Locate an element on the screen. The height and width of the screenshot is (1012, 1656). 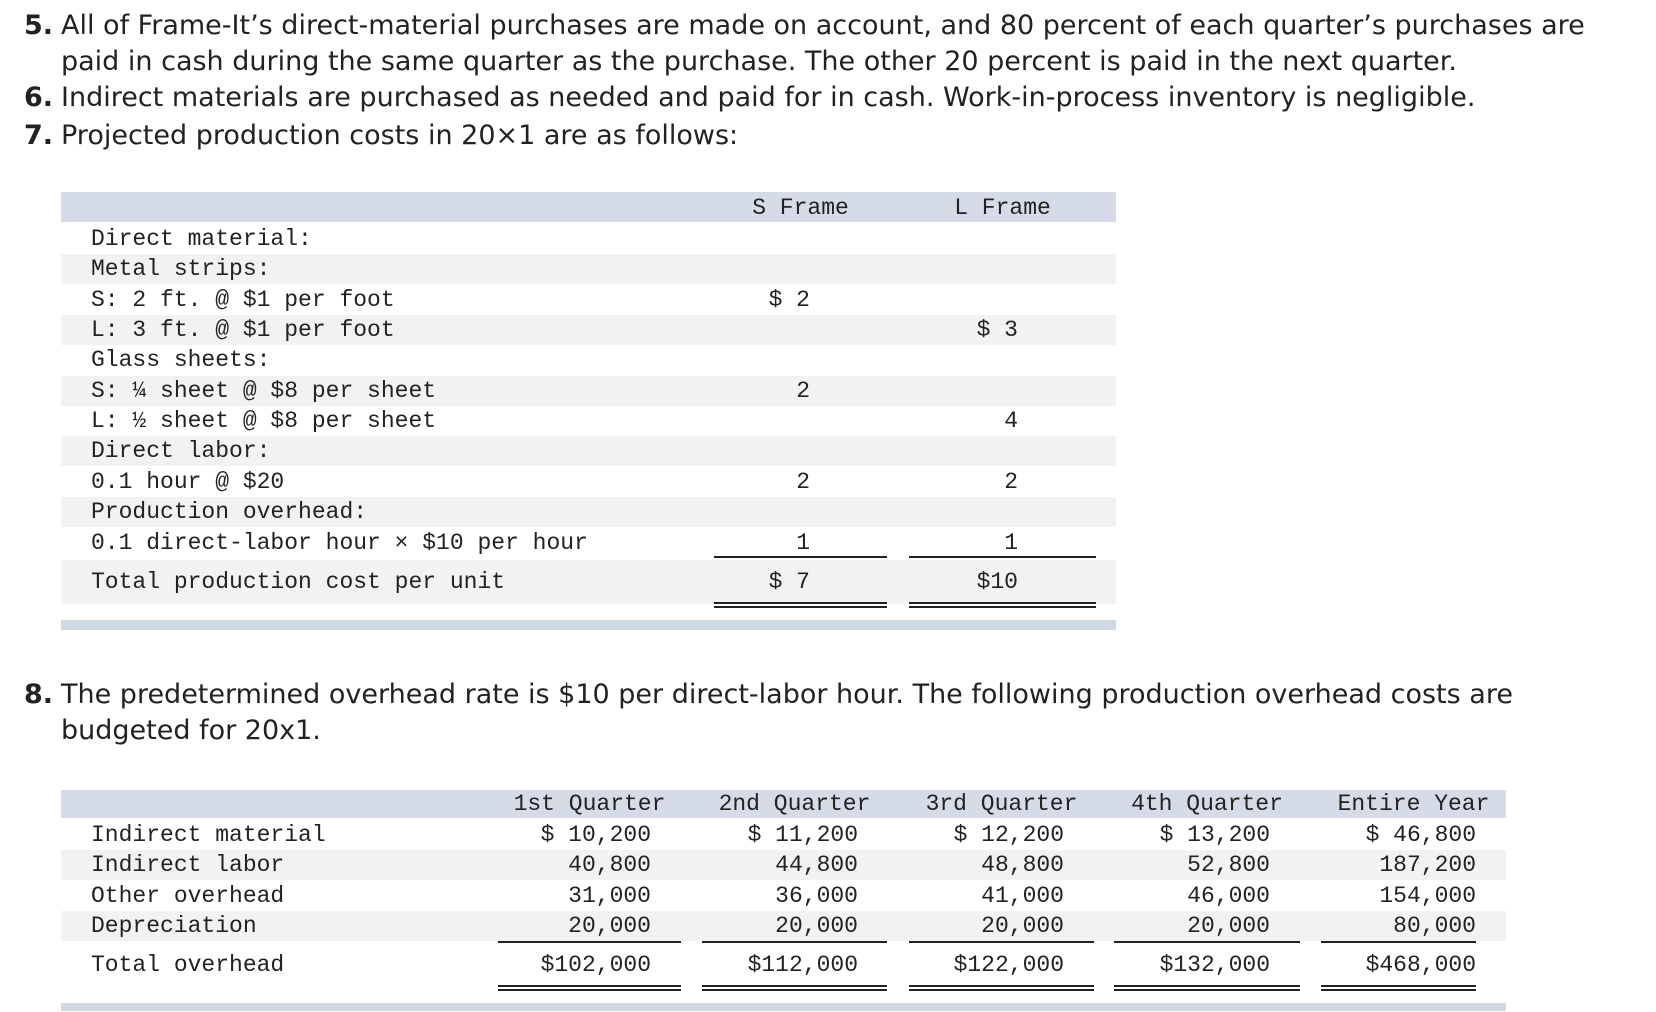
cell: 36,000 is located at coordinates (816, 896).